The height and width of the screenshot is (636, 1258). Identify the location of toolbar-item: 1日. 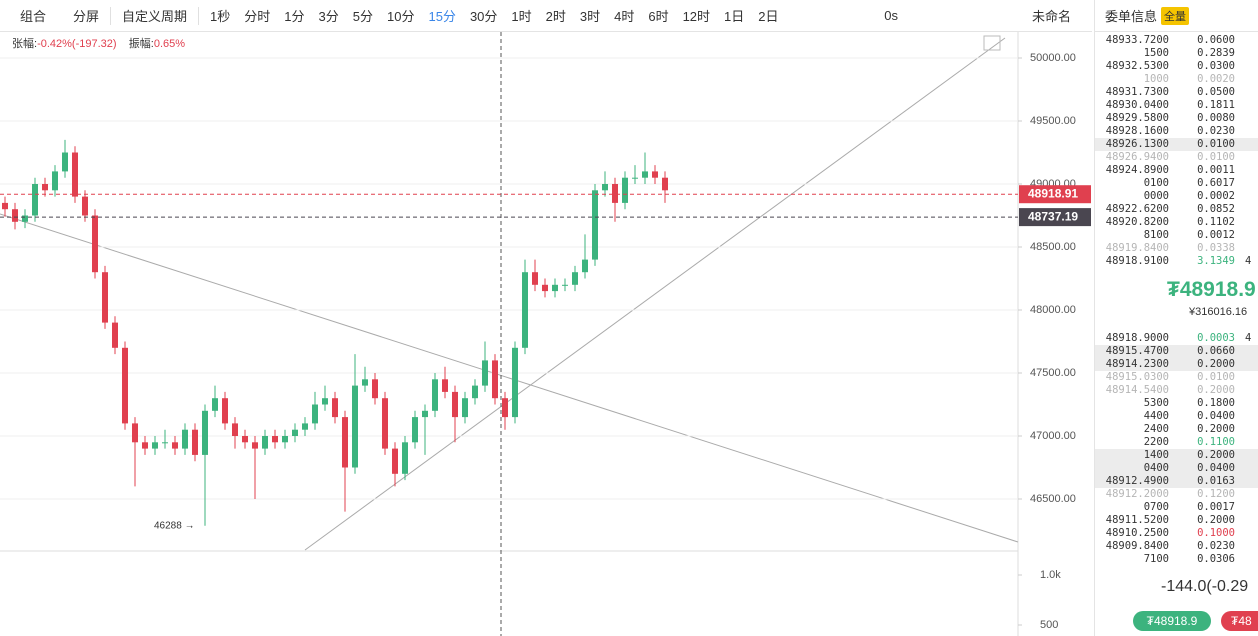
(734, 16).